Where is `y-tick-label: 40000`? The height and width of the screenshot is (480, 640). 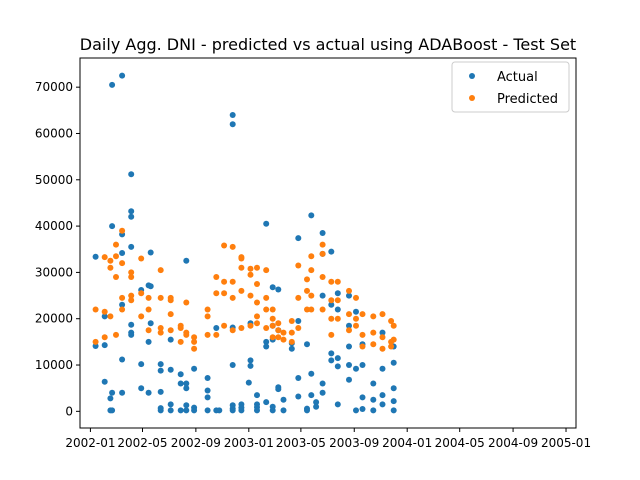
y-tick-label: 40000 is located at coordinates (54, 226).